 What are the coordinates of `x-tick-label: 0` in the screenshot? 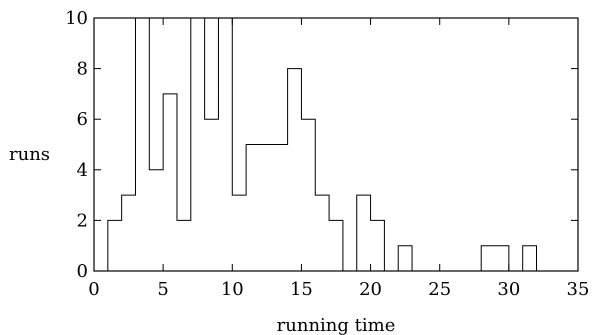 It's located at (93, 289).